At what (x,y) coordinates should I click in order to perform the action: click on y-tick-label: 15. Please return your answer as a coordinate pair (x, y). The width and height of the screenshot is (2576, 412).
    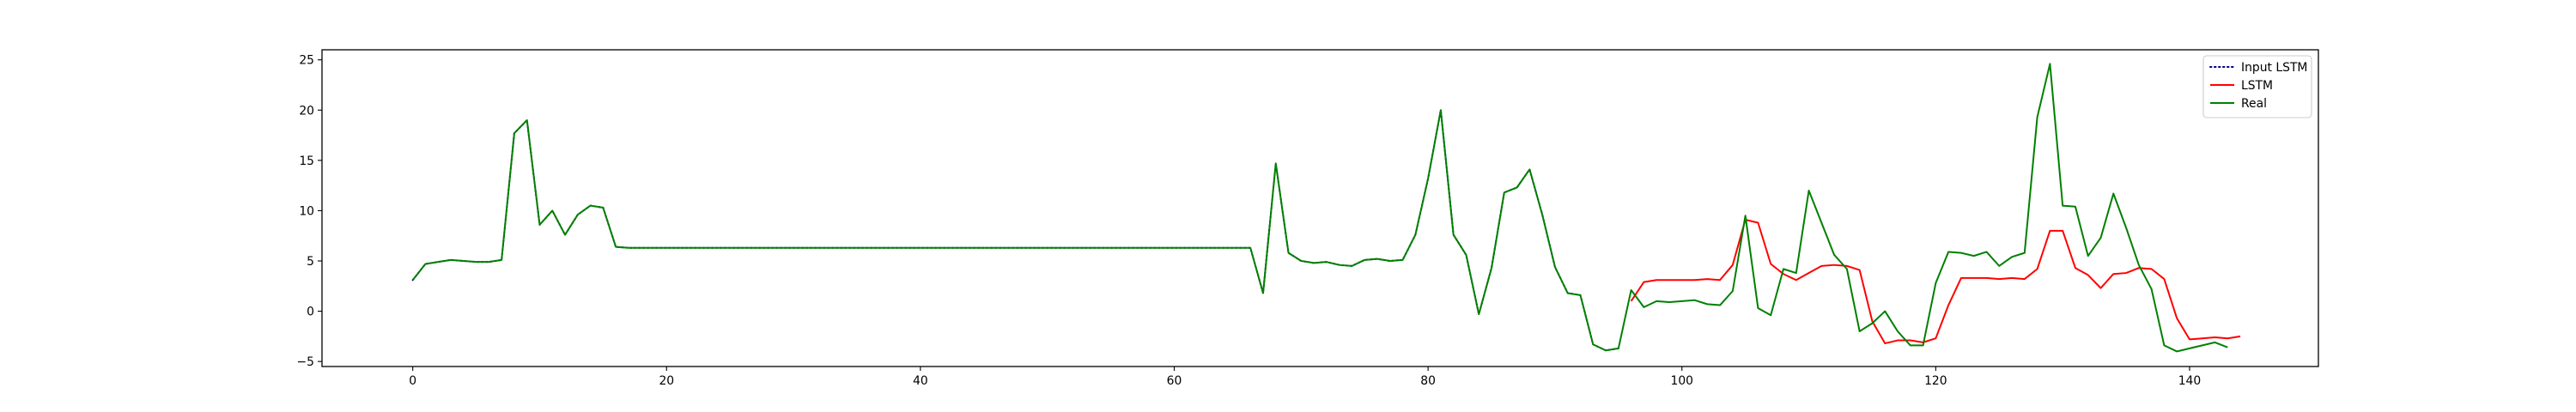
    Looking at the image, I should click on (306, 161).